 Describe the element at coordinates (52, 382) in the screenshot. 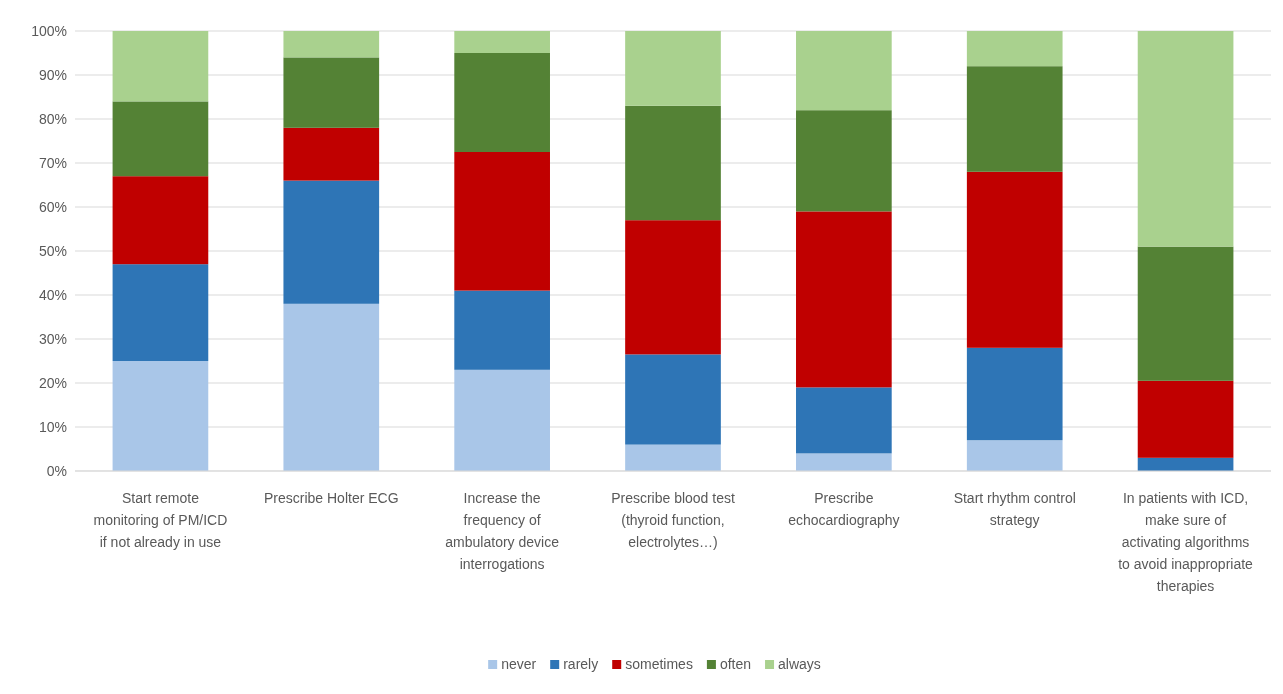

I see `y-tick-label: 20%` at that location.